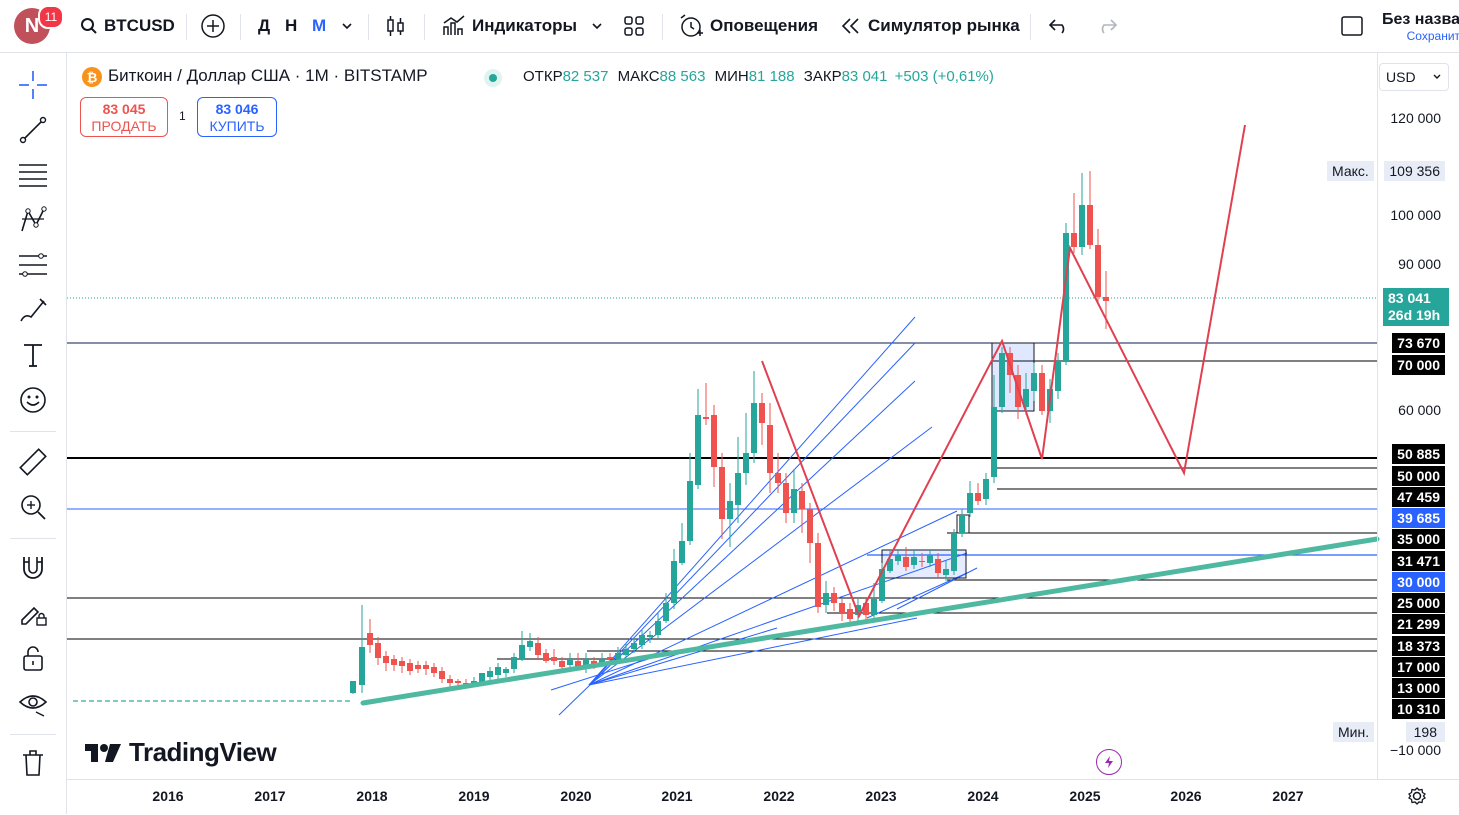 The width and height of the screenshot is (1459, 815). Describe the element at coordinates (33, 568) in the screenshot. I see `magnet-tool` at that location.